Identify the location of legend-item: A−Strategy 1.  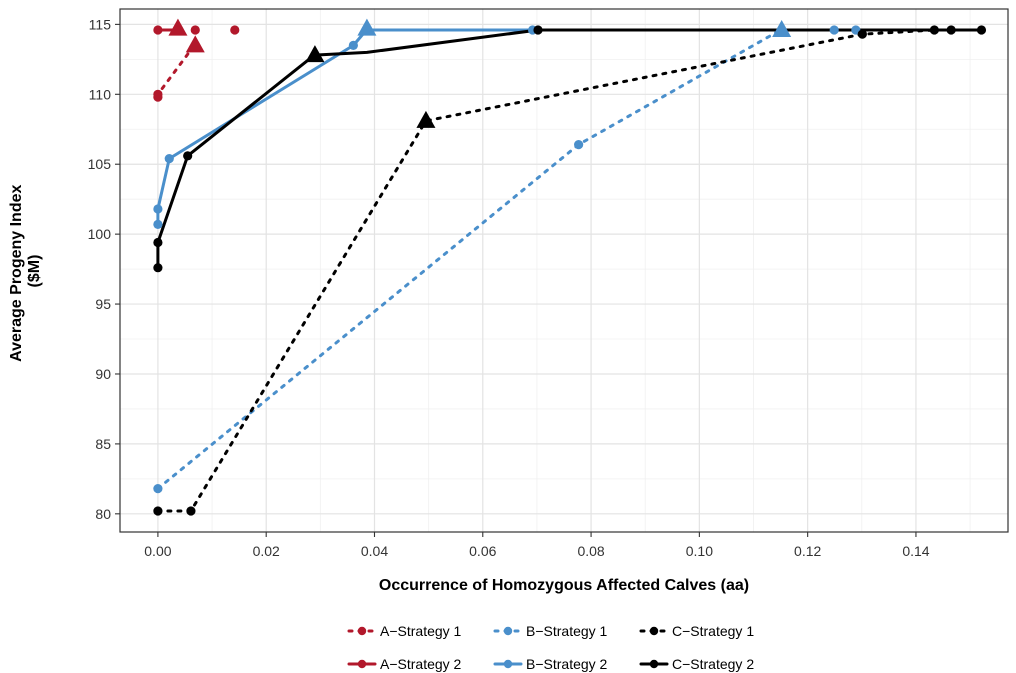
(404, 631).